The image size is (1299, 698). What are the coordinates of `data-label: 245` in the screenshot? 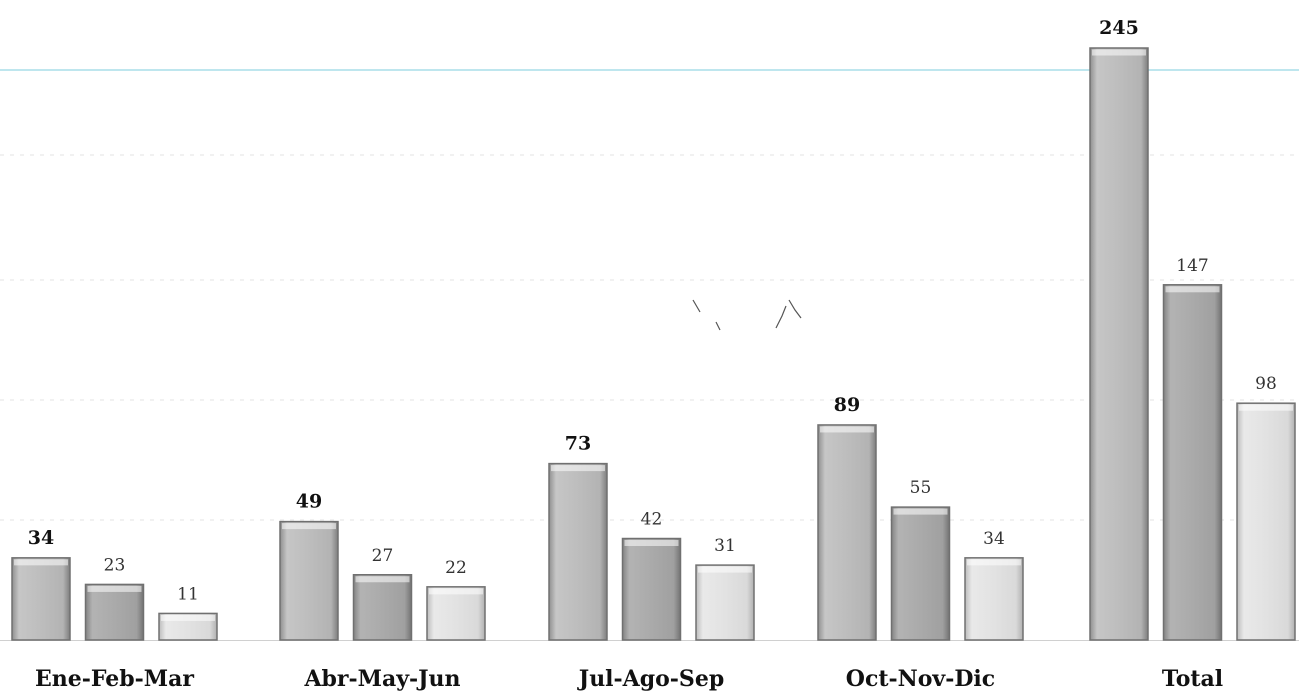 It's located at (1119, 28).